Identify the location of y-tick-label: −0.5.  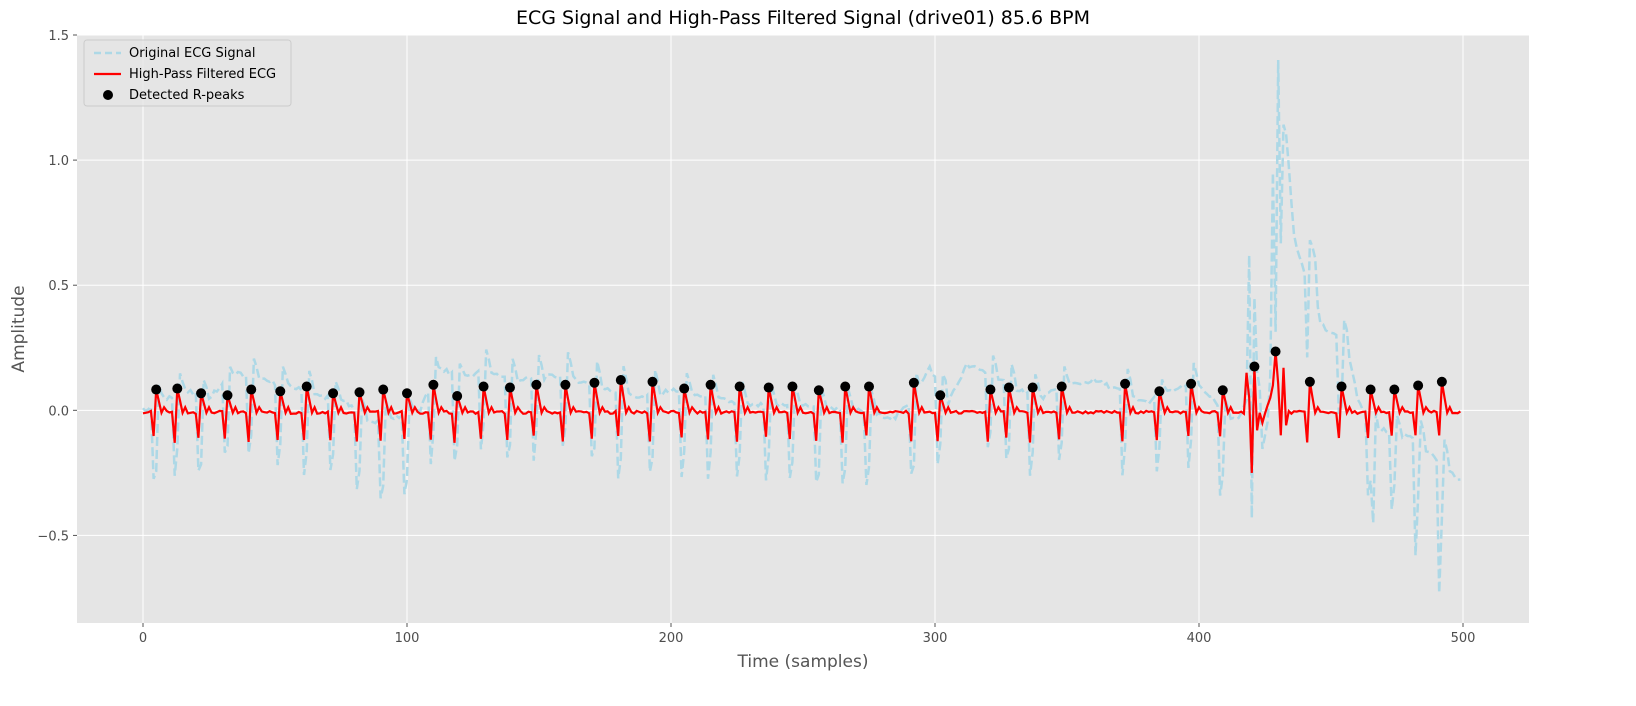
(53, 536).